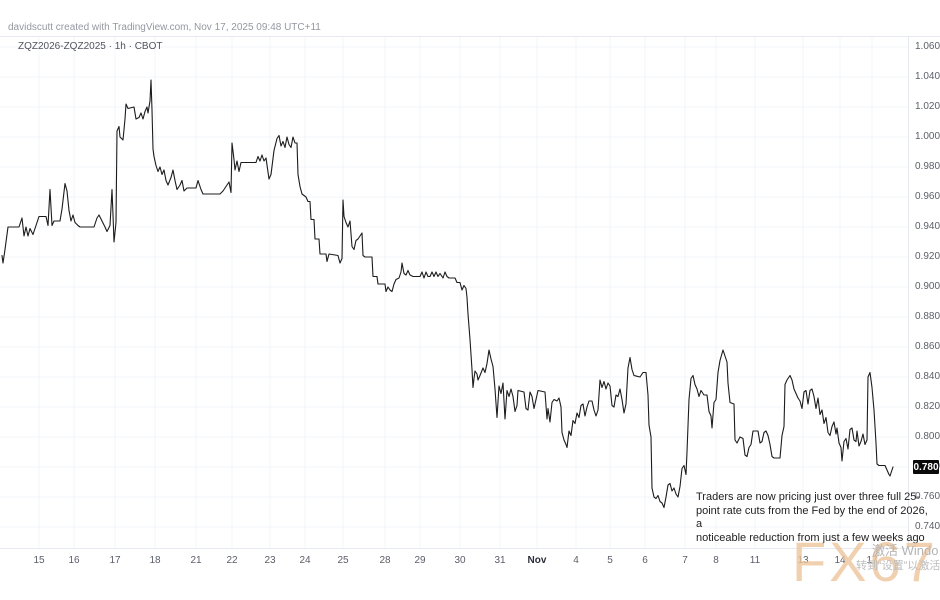 This screenshot has width=940, height=600. Describe the element at coordinates (803, 560) in the screenshot. I see `time-axis-day-label: 13` at that location.